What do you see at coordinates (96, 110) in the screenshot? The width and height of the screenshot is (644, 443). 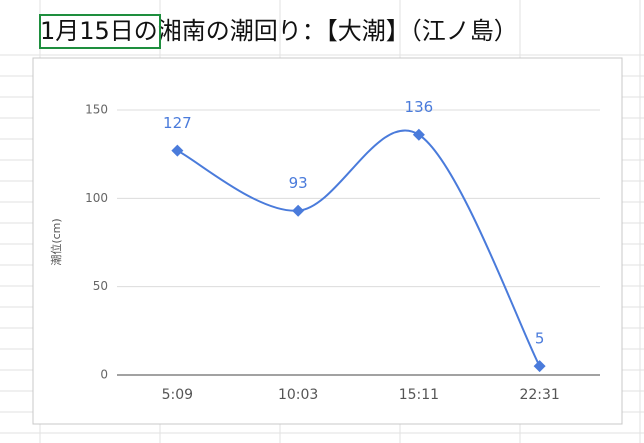 I see `y-tick-label: 150` at bounding box center [96, 110].